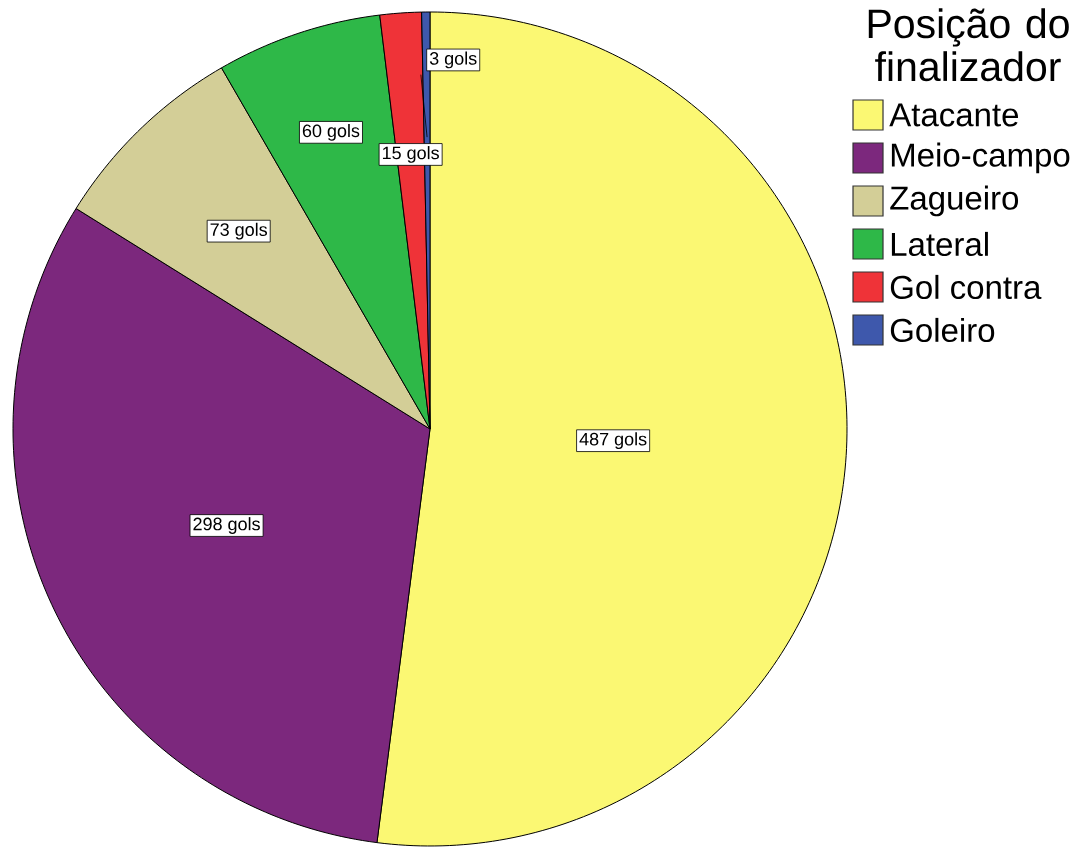 This screenshot has width=1087, height=849. Describe the element at coordinates (410, 154) in the screenshot. I see `data-label: 15 gols` at that location.